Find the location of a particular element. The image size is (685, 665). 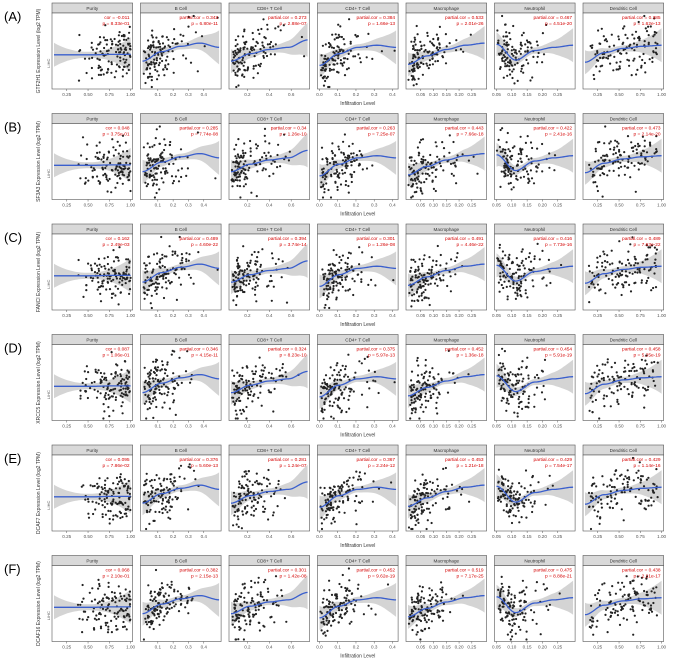

correlation-value: partial.cor = 0.453 is located at coordinates (464, 460).